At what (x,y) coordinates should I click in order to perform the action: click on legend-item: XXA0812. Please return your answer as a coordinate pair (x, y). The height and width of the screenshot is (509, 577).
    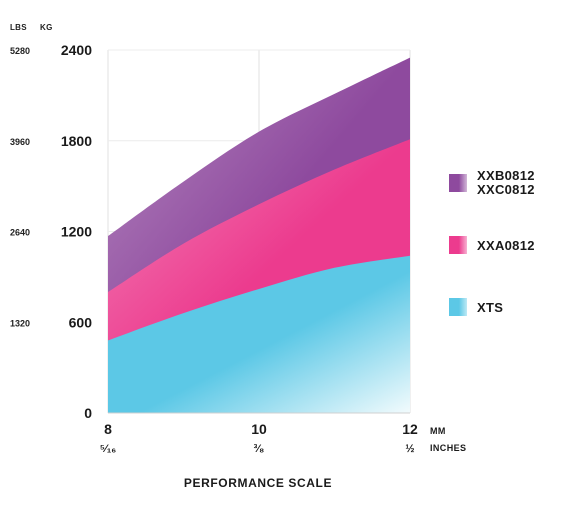
    Looking at the image, I should click on (492, 245).